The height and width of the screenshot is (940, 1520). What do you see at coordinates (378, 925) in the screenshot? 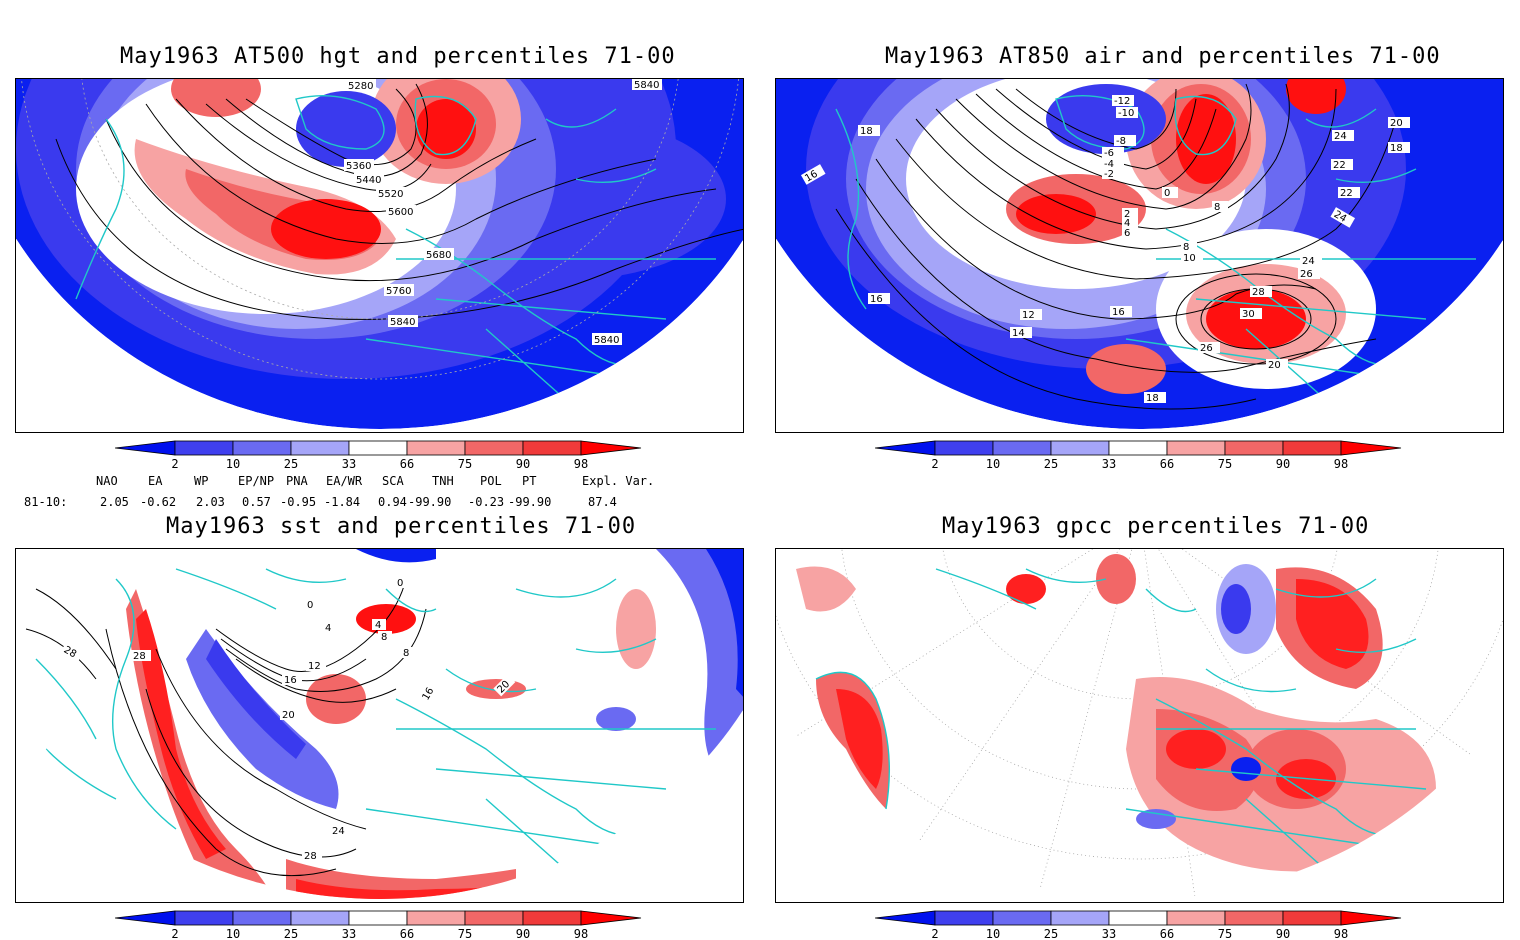
I see `colorbar-bottom-left: 2 10 25 33 66 75 90 98` at bounding box center [378, 925].